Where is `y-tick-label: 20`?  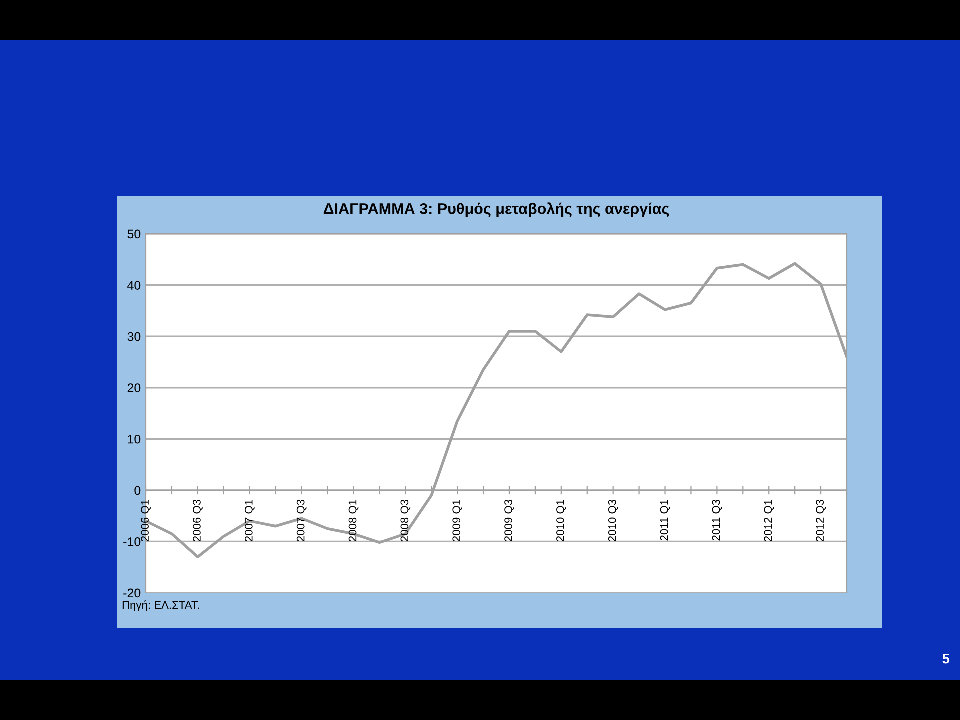
y-tick-label: 20 is located at coordinates (134, 388).